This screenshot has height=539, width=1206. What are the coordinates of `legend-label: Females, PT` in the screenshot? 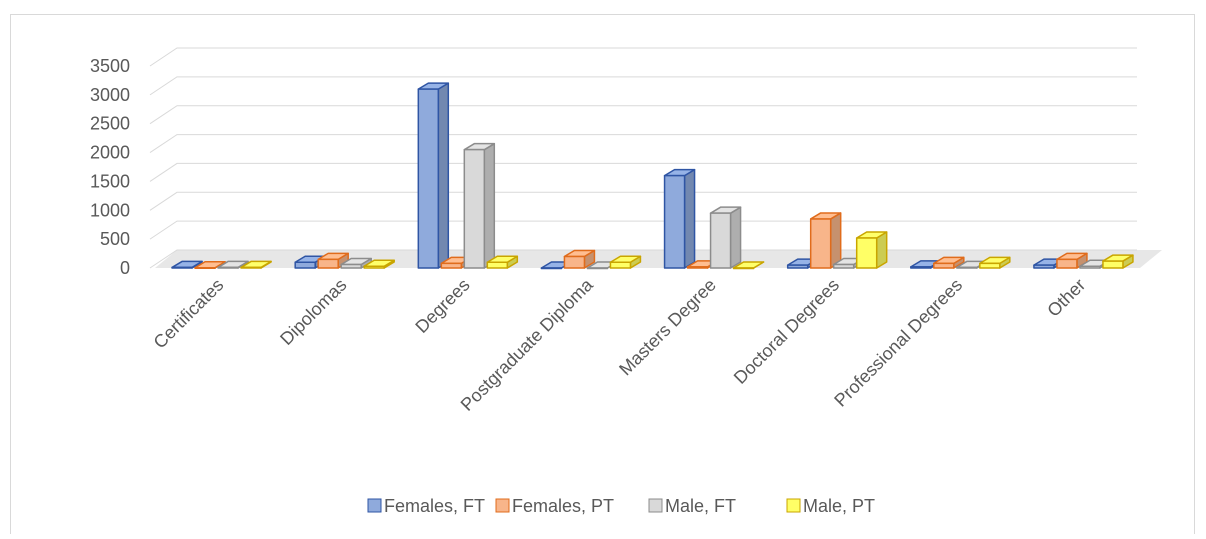 It's located at (563, 506).